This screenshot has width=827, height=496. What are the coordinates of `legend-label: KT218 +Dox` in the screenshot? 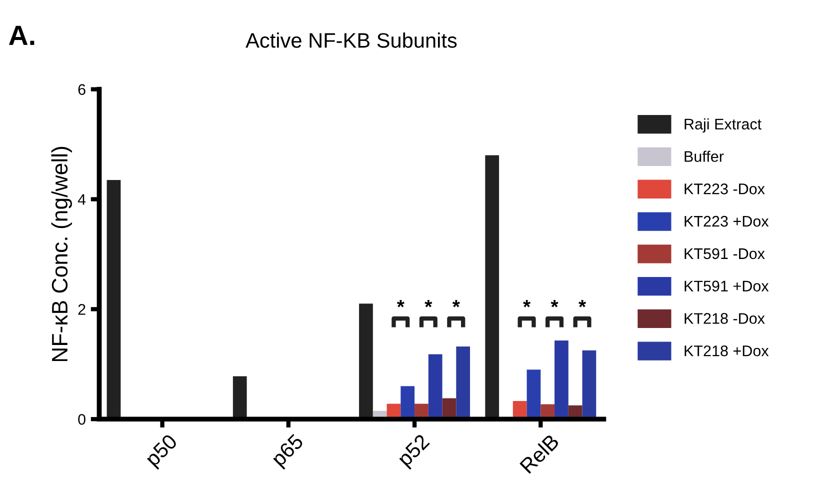 It's located at (726, 350).